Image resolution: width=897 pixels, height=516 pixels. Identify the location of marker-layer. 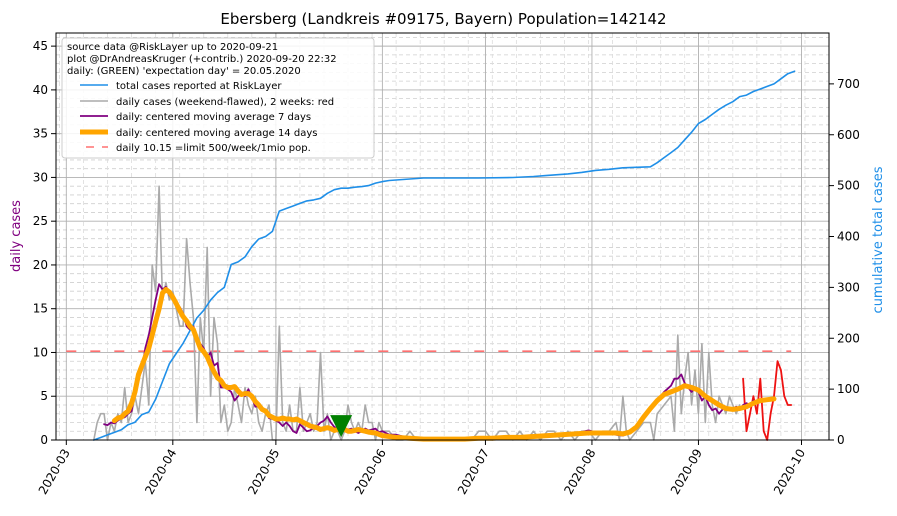
(341, 426).